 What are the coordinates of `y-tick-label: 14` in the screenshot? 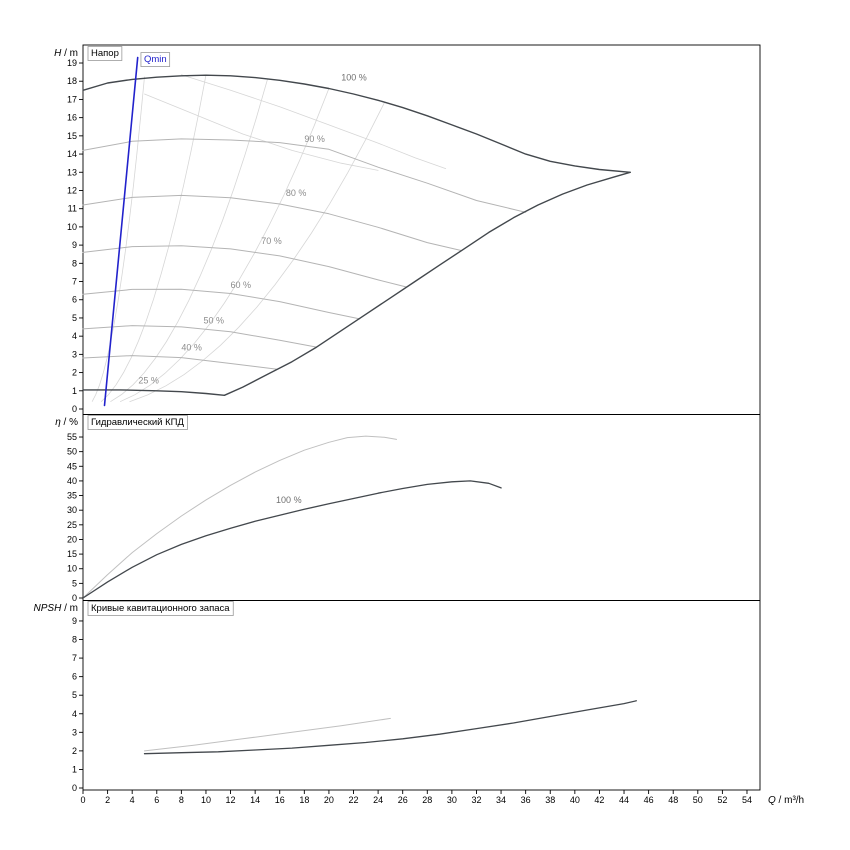 It's located at (72, 154).